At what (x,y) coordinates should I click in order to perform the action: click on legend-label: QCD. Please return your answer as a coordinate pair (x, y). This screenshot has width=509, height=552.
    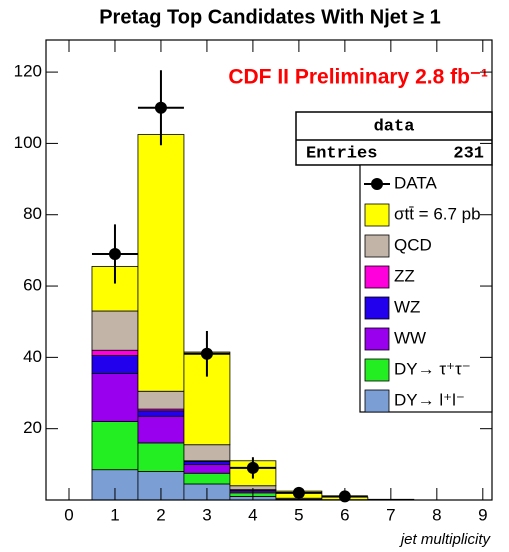
    Looking at the image, I should click on (413, 244).